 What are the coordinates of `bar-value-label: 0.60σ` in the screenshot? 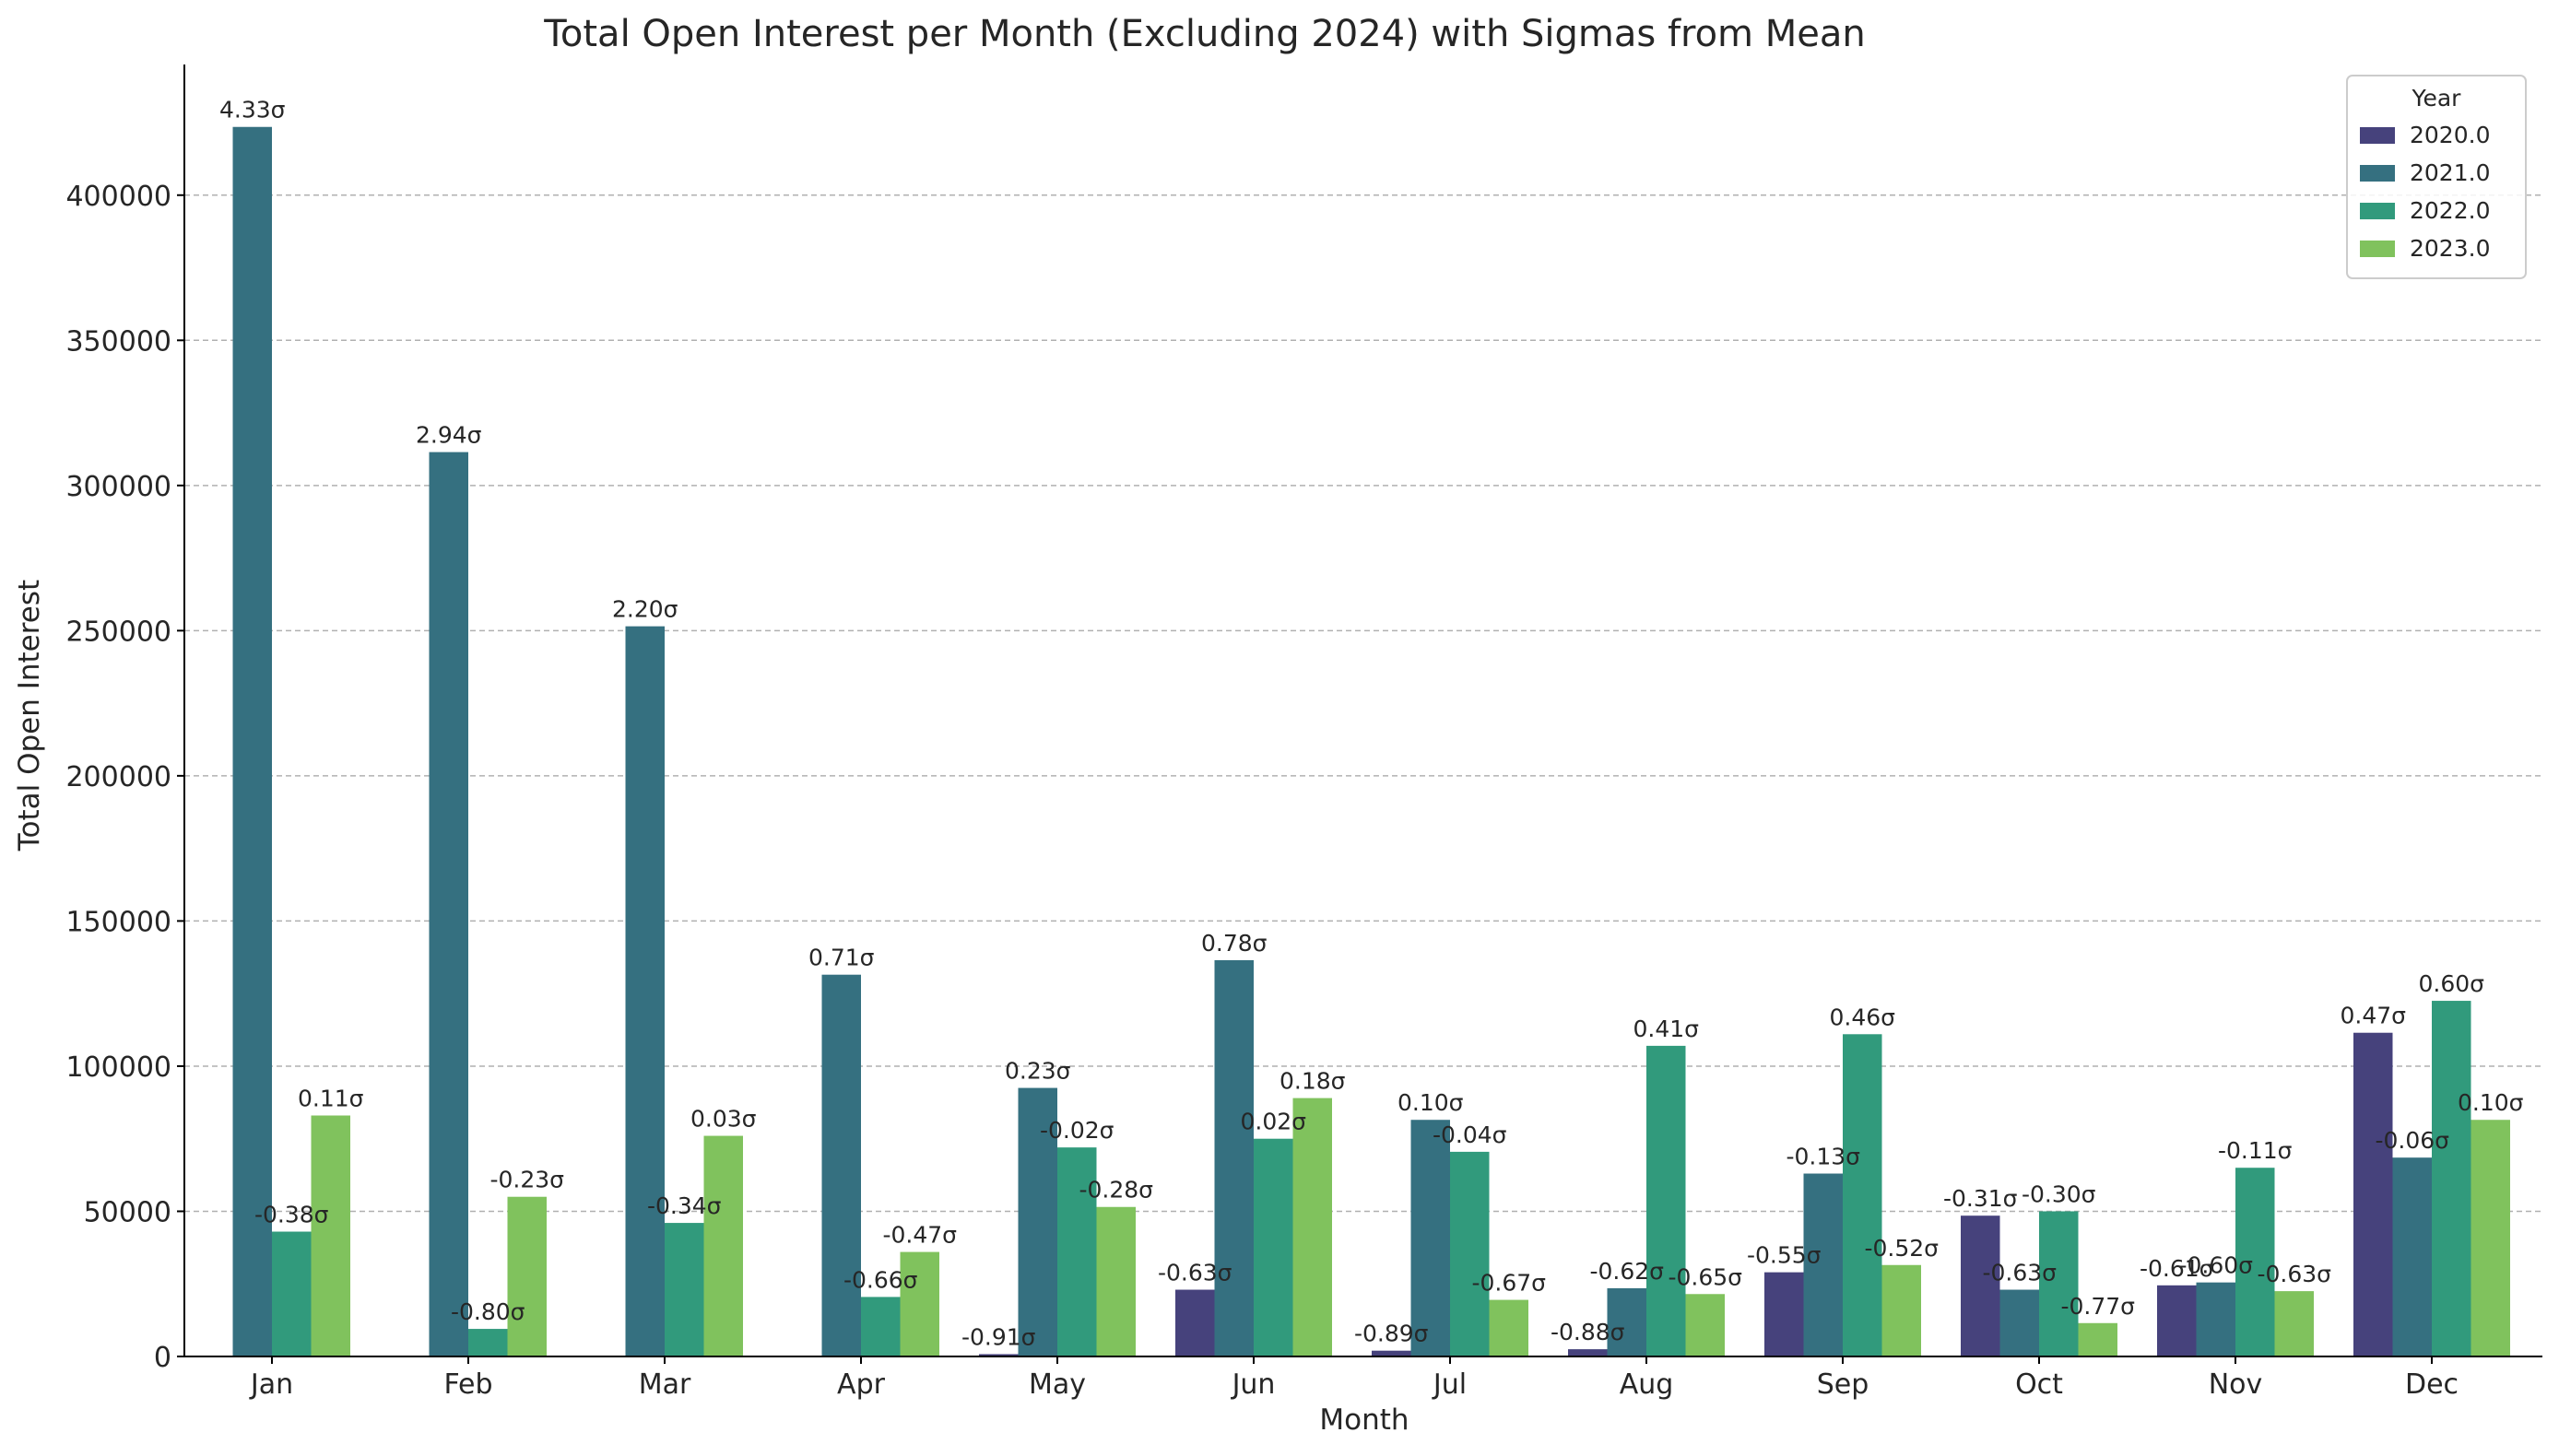 It's located at (2451, 983).